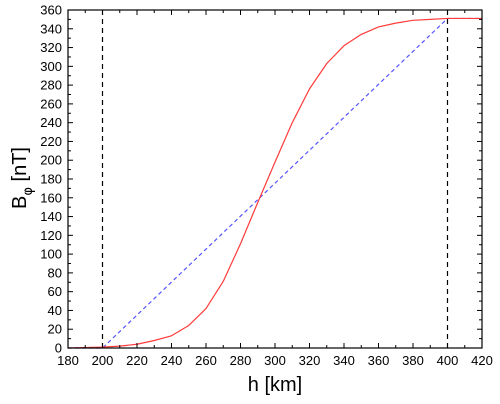 Image resolution: width=500 pixels, height=404 pixels. I want to click on x-tick-label-180: 180, so click(68, 360).